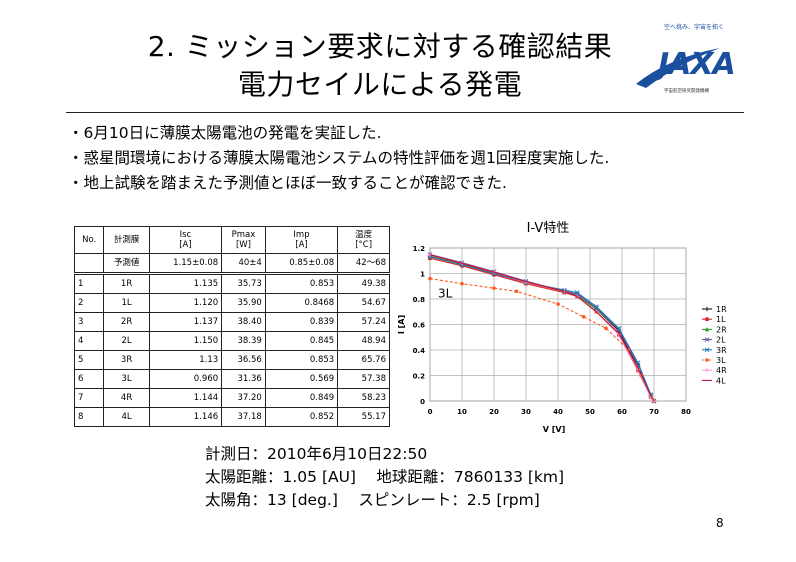 The image size is (796, 562). What do you see at coordinates (363, 417) in the screenshot?
I see `table-cell-temp: 55.17` at bounding box center [363, 417].